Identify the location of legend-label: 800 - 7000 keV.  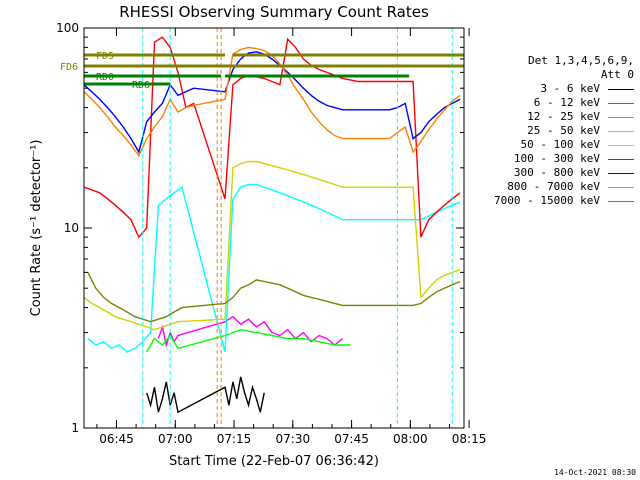
(553, 186).